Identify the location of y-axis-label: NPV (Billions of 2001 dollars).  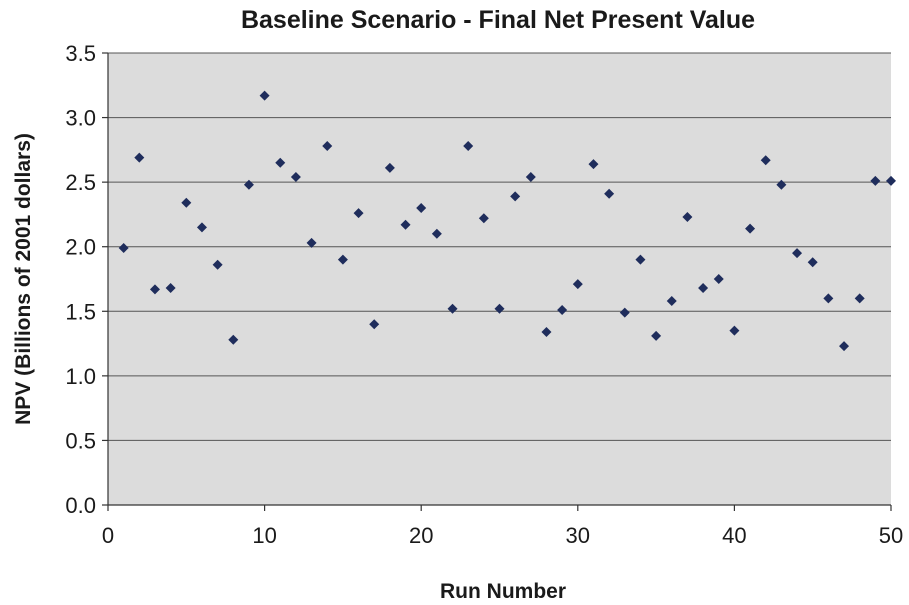
(23, 279).